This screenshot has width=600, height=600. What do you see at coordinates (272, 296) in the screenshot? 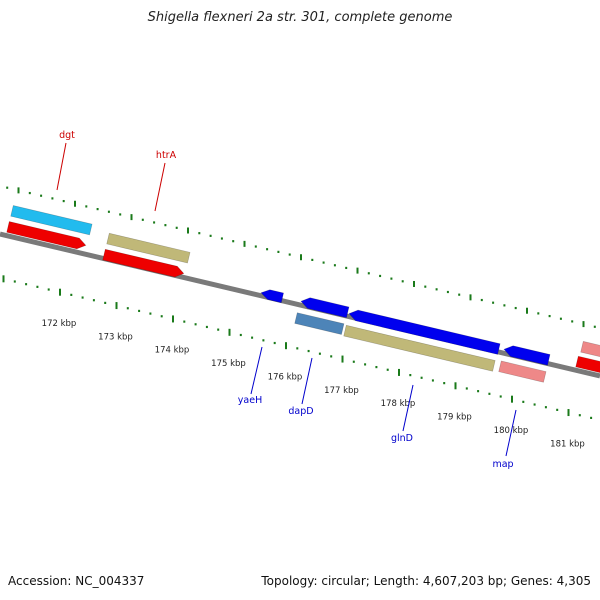
I see `feature-yaeH` at bounding box center [272, 296].